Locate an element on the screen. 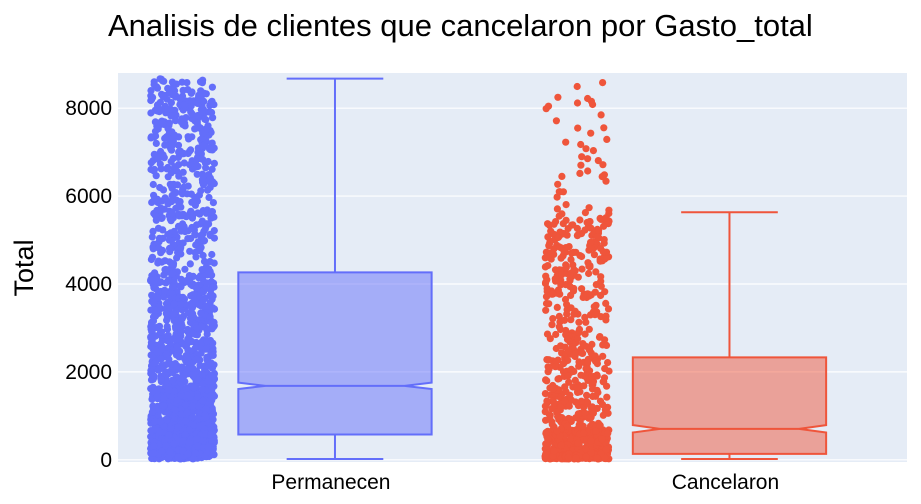 The image size is (921, 504). y-tick-label: 4000 is located at coordinates (88, 284).